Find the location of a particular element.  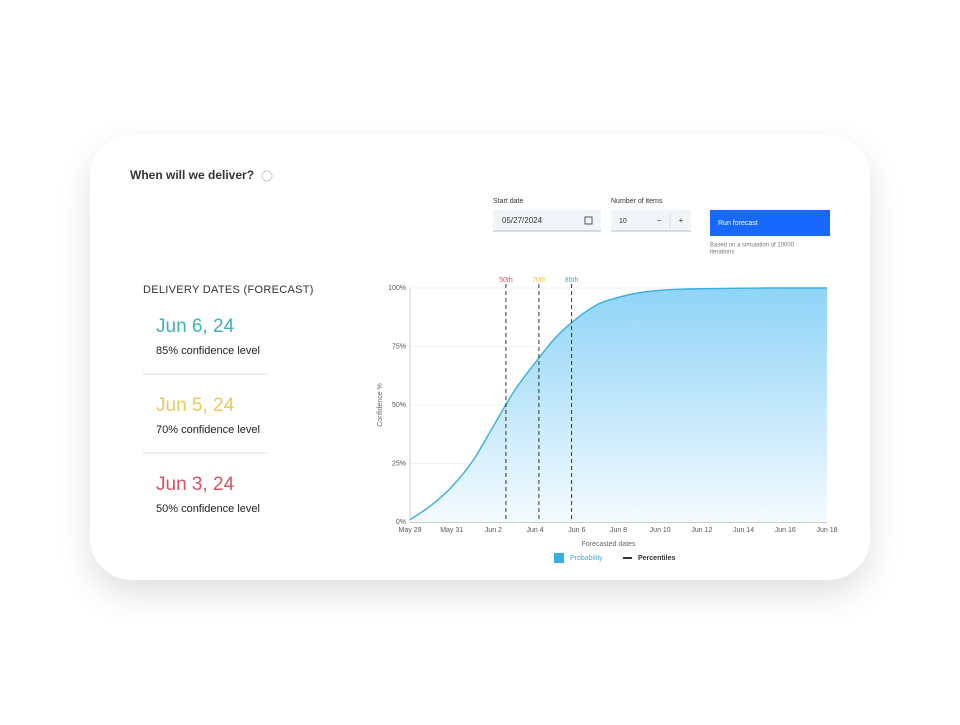

y-tick-label: 100% is located at coordinates (397, 288).